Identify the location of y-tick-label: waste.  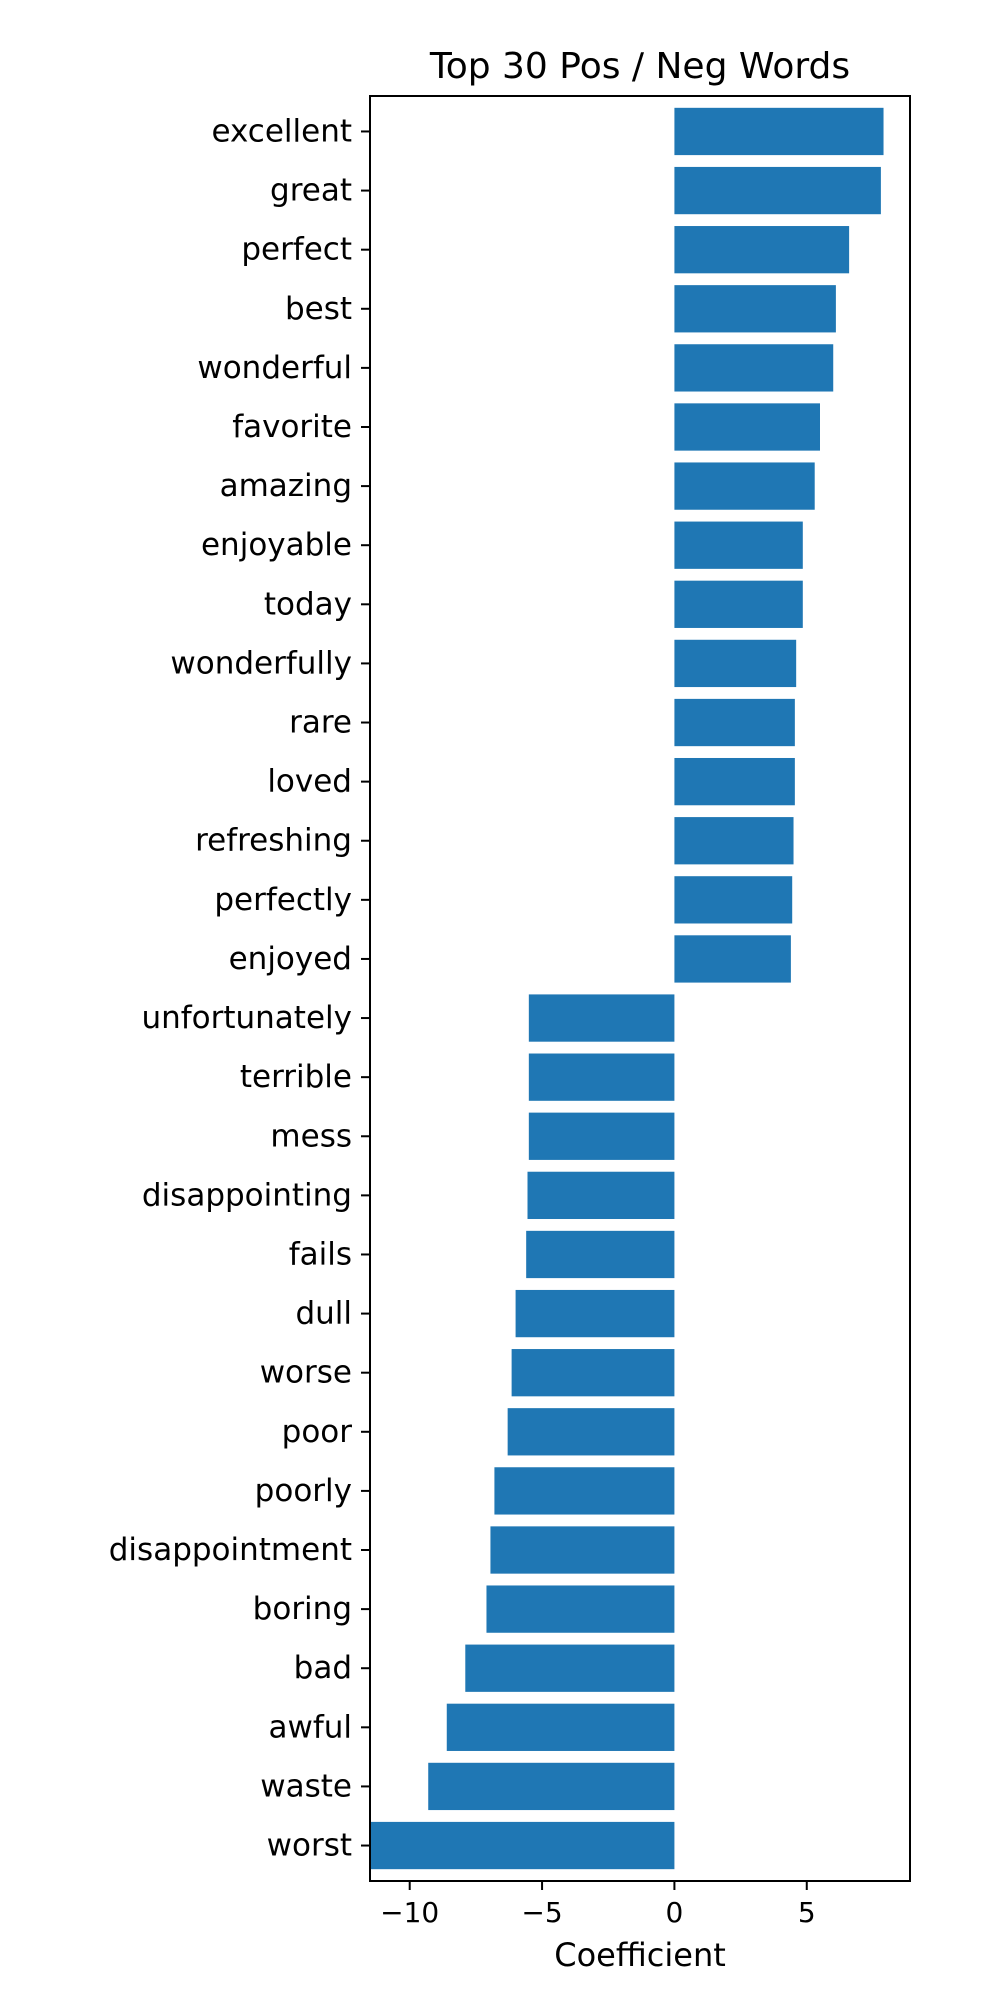
(306, 1786).